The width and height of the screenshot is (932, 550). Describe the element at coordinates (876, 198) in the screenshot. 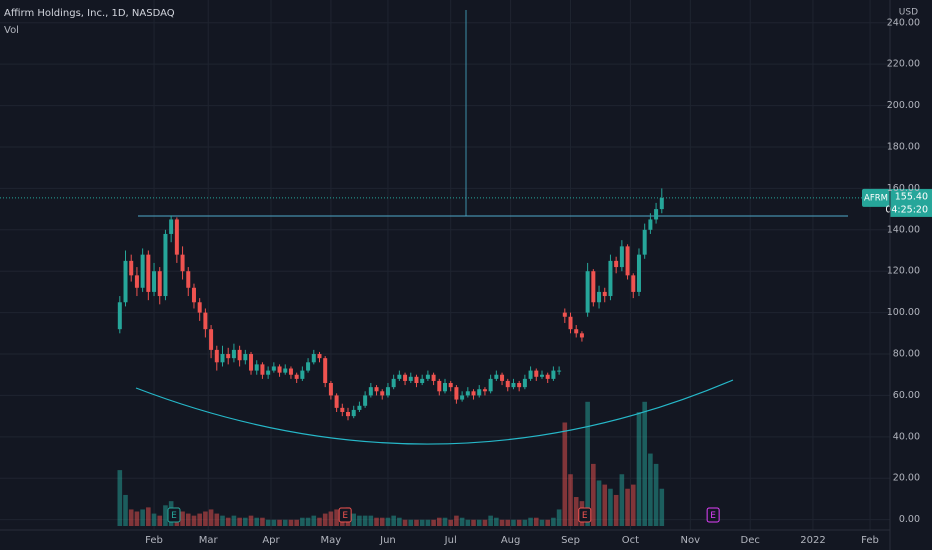

I see `symbol-label: AFRM` at that location.